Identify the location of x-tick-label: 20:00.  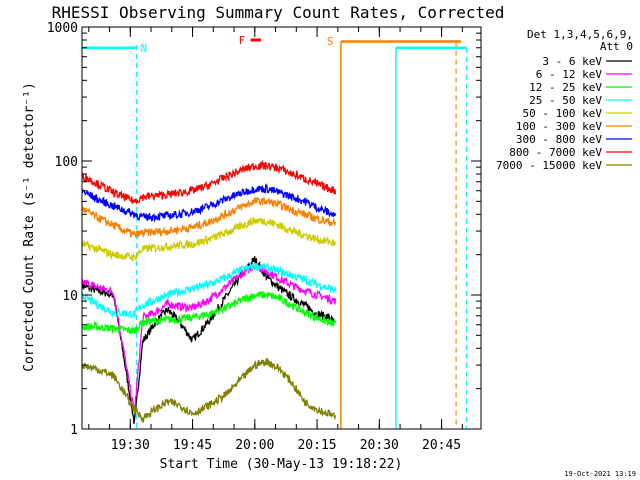
(254, 445).